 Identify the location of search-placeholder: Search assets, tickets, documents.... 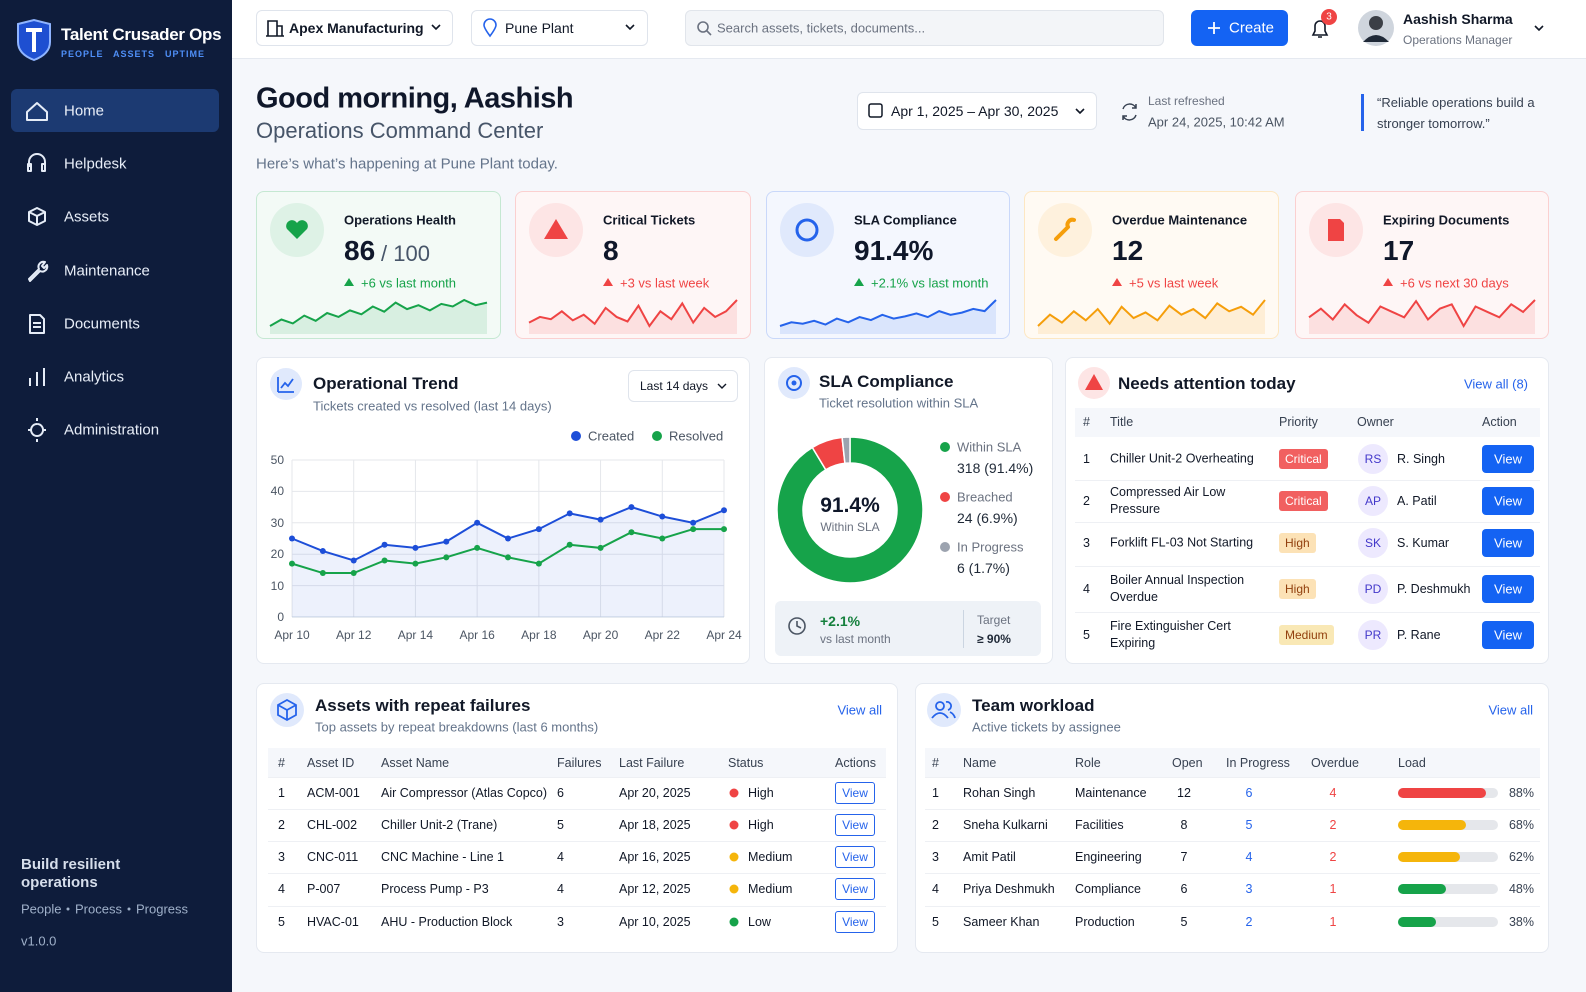
(821, 28).